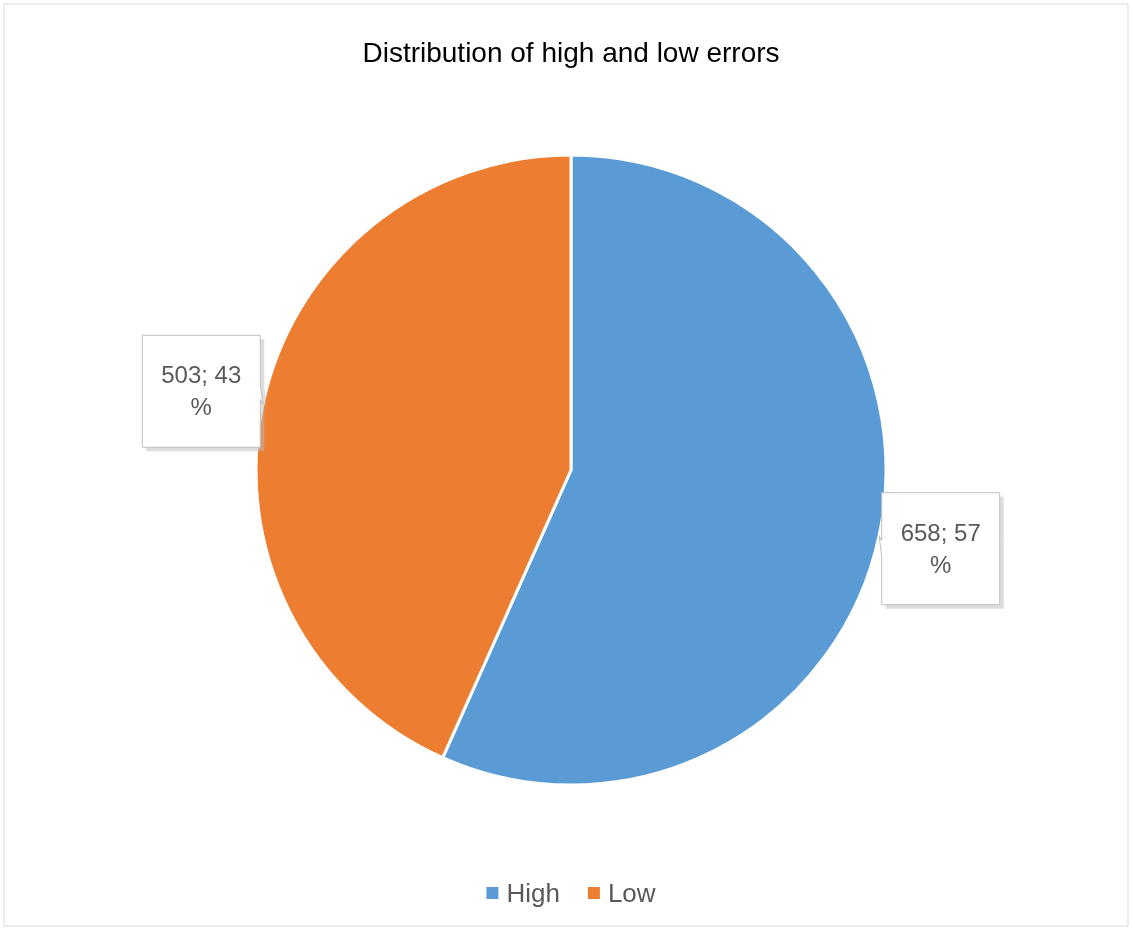 This screenshot has height=931, width=1132. I want to click on legend-label: Low, so click(631, 893).